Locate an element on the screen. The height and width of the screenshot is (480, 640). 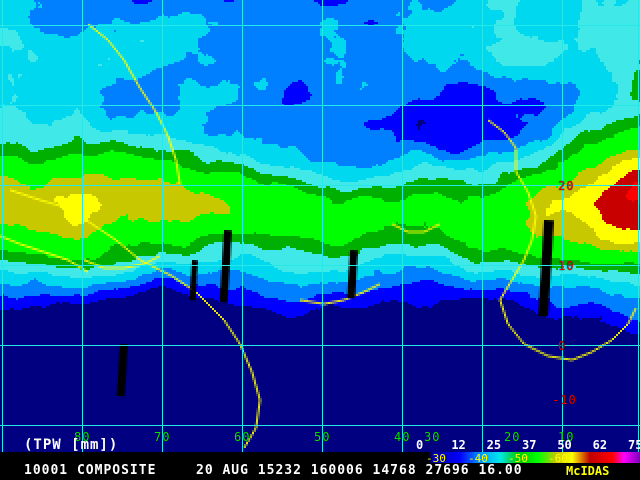
footer-timestamp: 20 AUG 15232 160006 14768 27696 16.00 is located at coordinates (359, 470).